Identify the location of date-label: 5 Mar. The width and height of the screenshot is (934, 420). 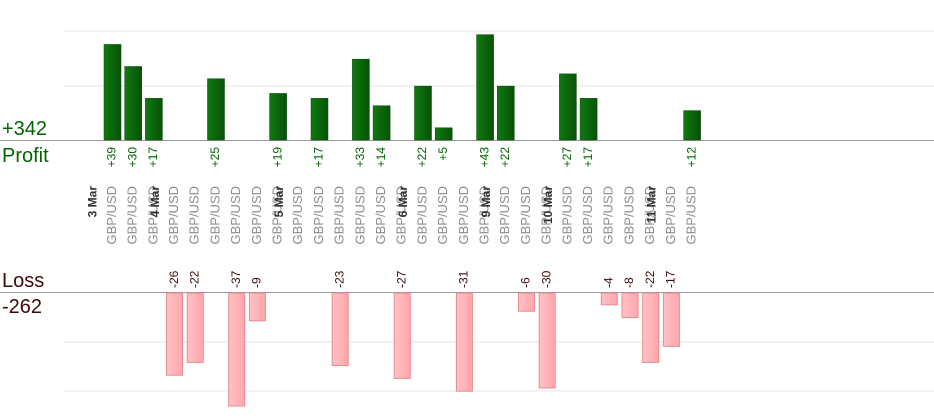
(279, 202).